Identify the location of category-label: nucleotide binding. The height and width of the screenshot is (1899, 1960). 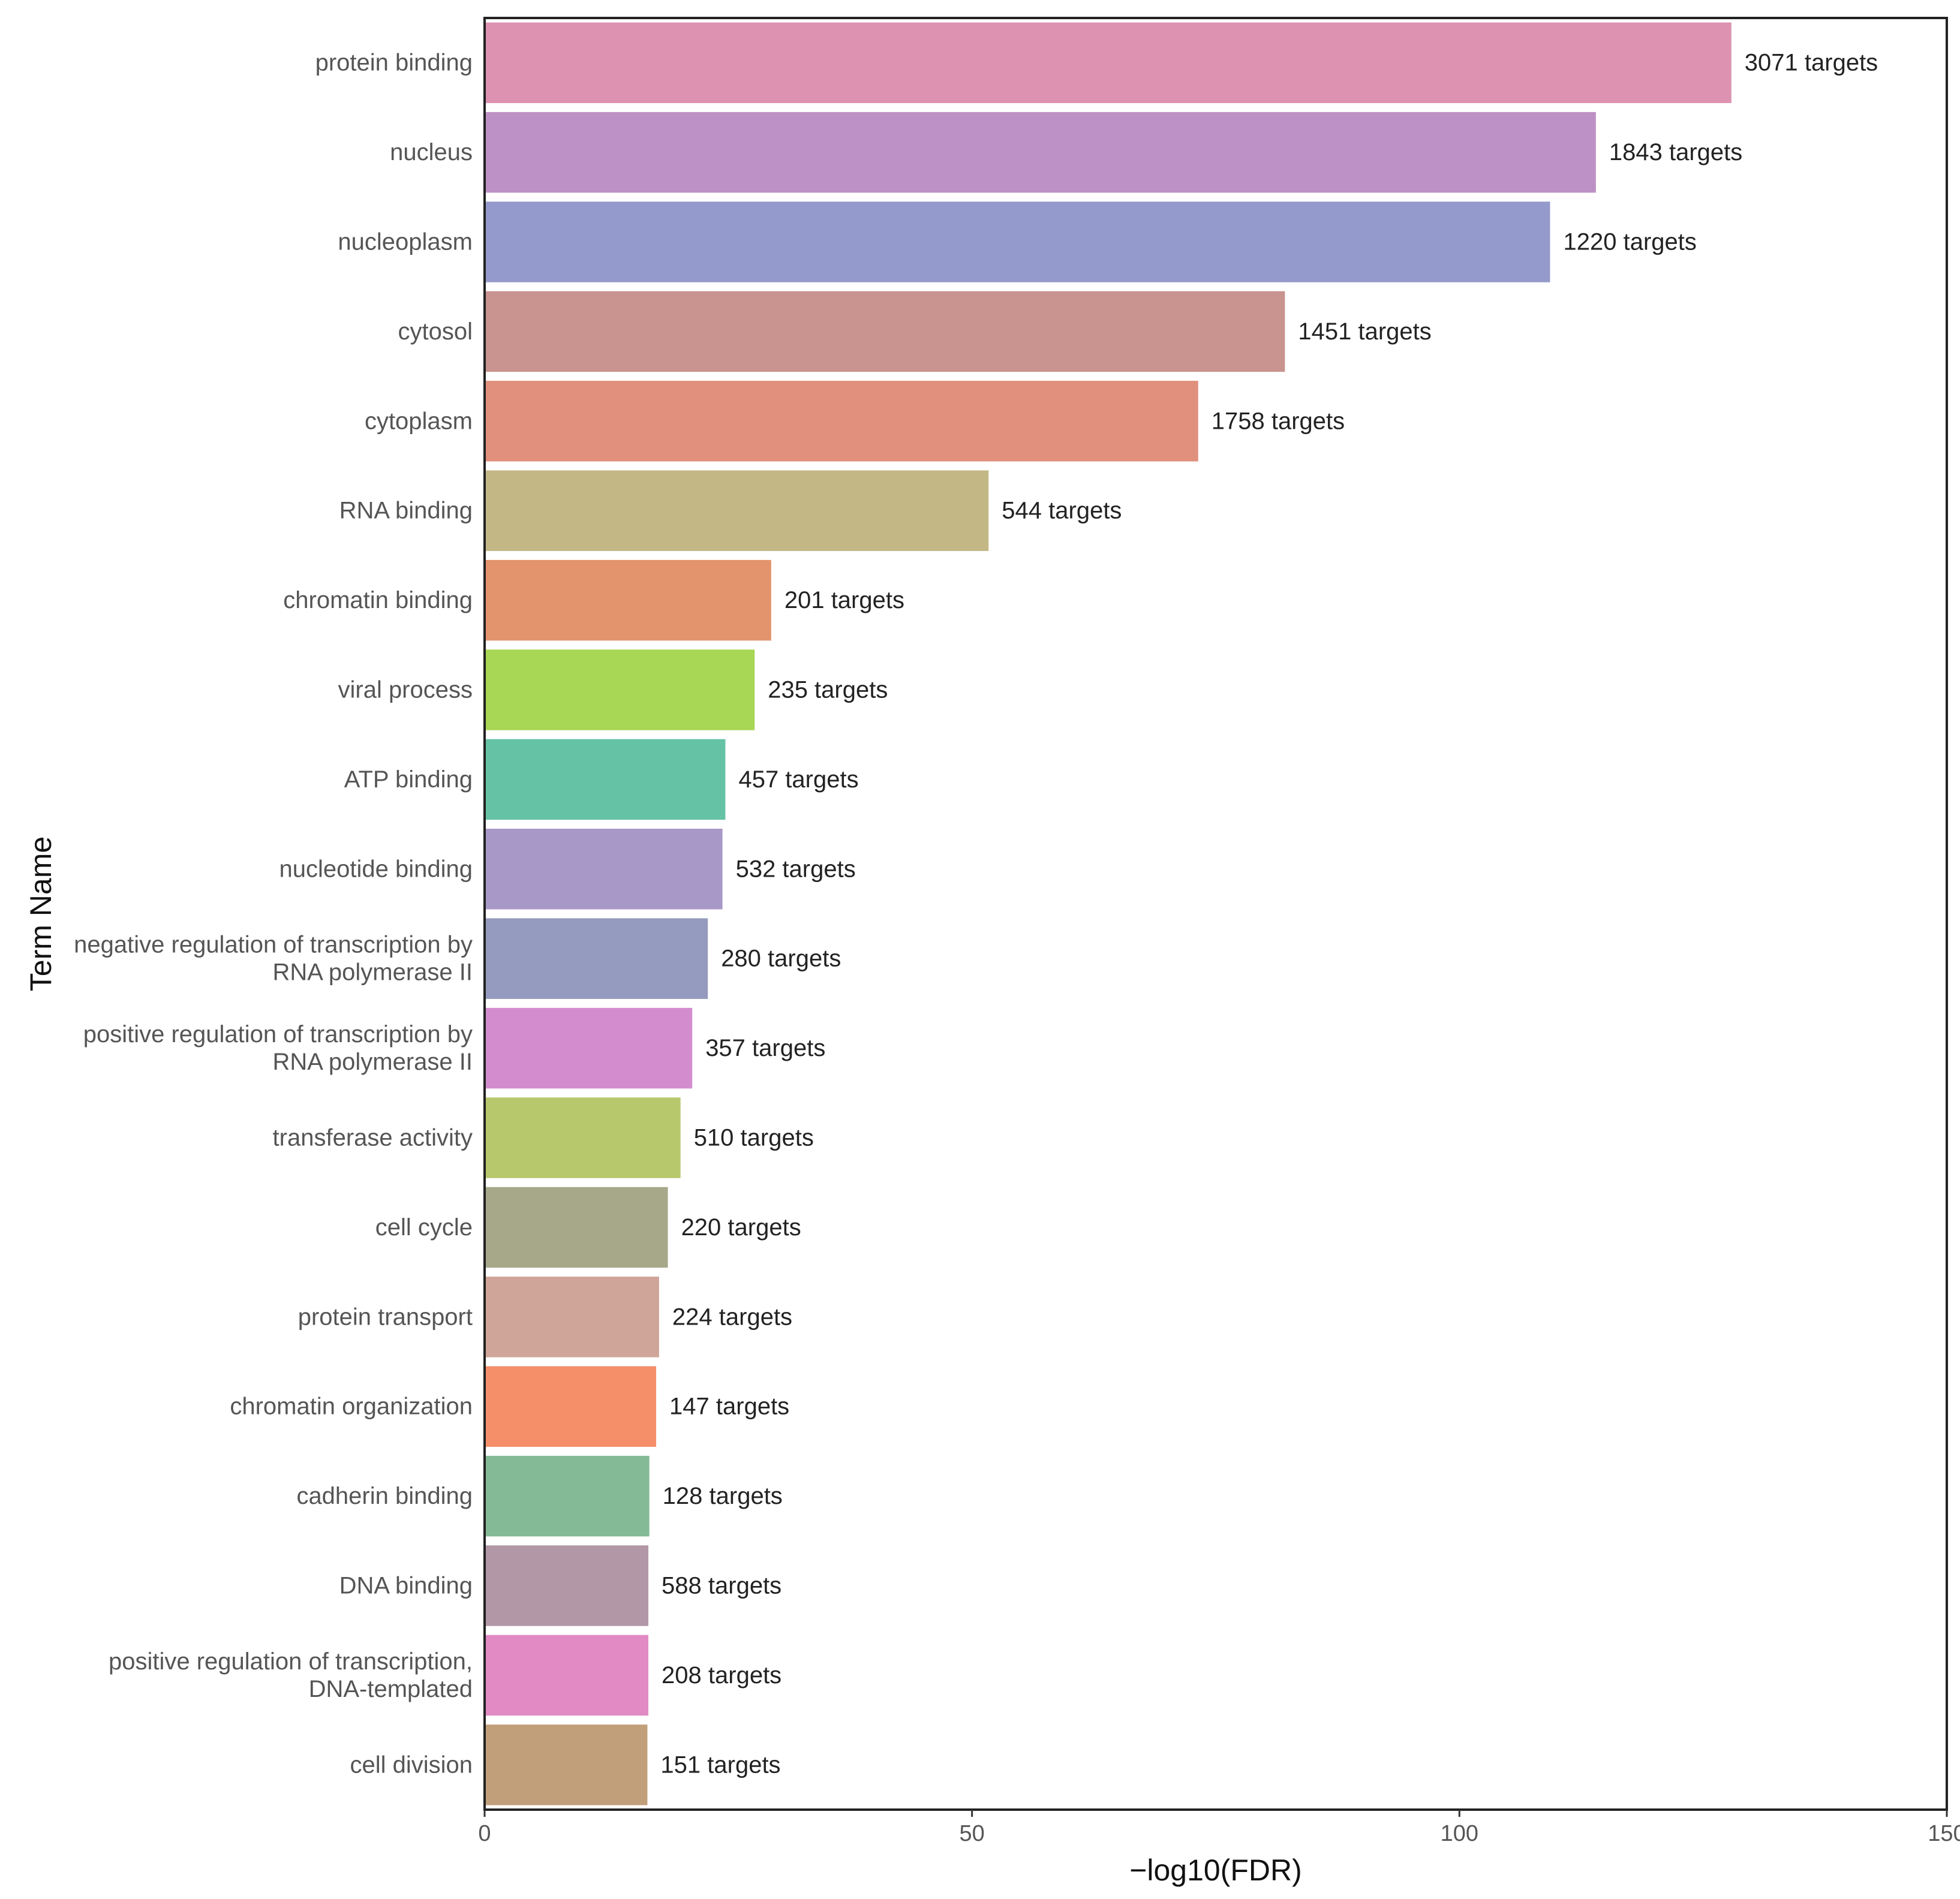
(376, 869).